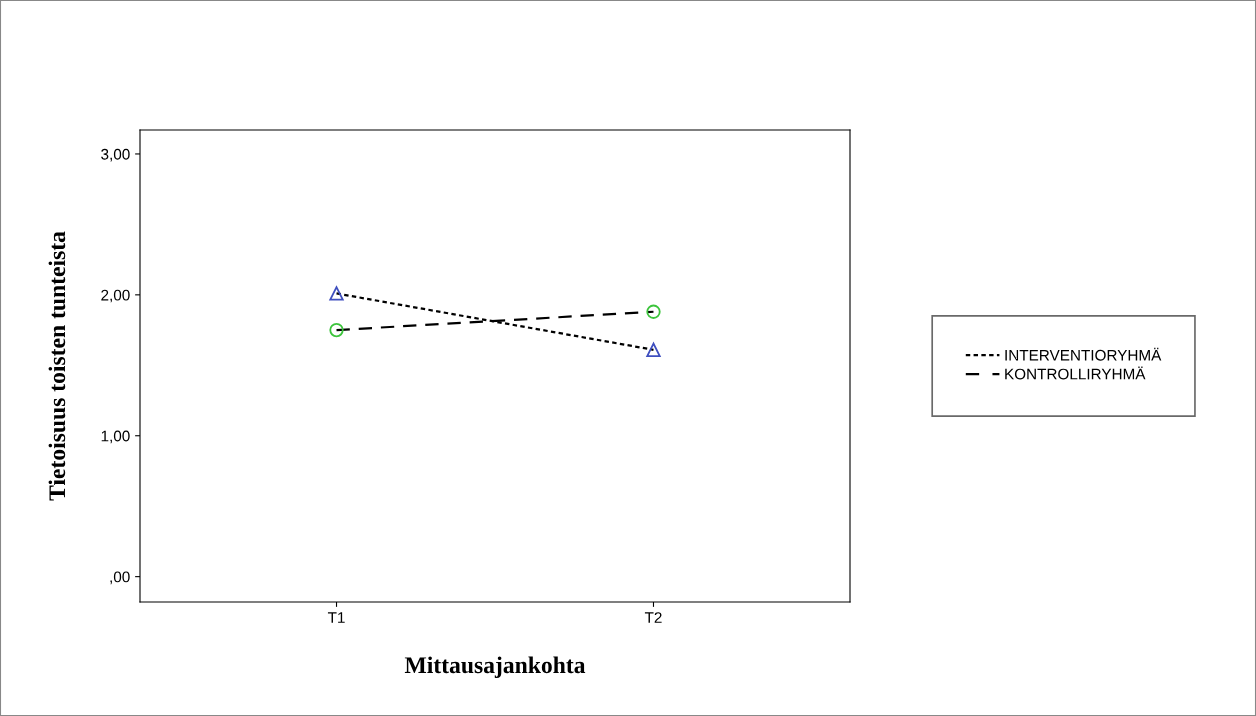 The width and height of the screenshot is (1256, 716). Describe the element at coordinates (115, 437) in the screenshot. I see `y-tick-label: 1,00` at that location.